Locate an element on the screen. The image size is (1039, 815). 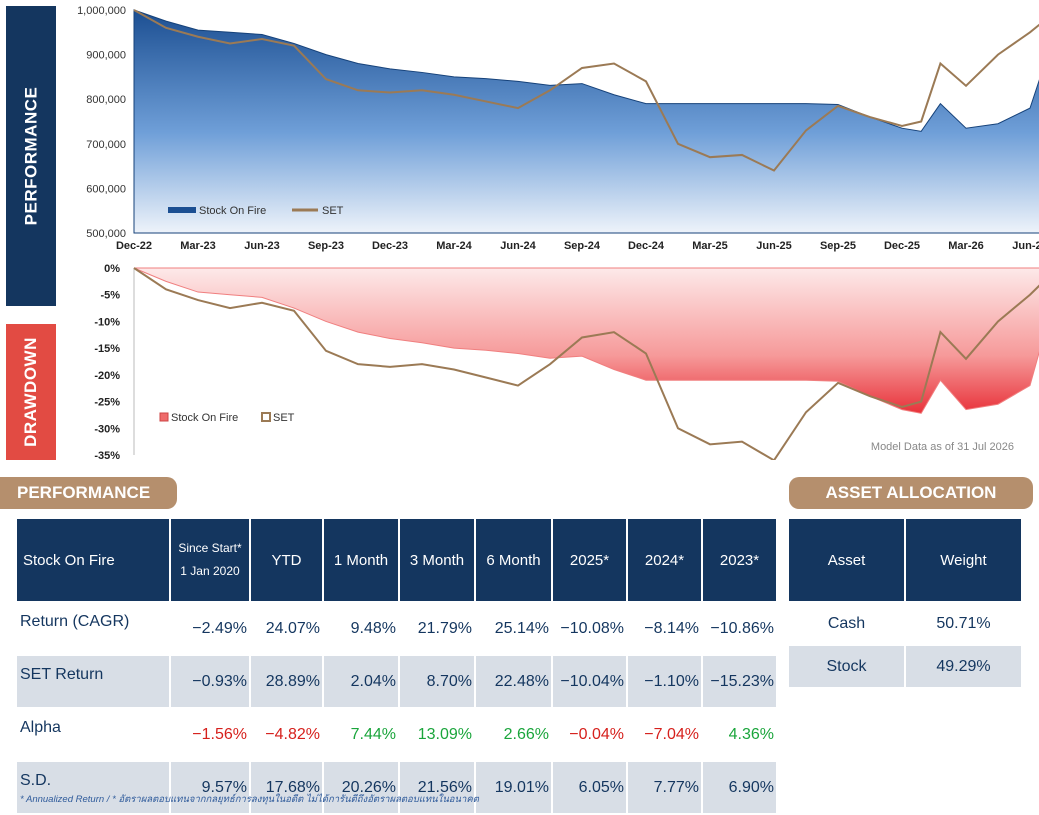
table-cell: 7.77% is located at coordinates (664, 787).